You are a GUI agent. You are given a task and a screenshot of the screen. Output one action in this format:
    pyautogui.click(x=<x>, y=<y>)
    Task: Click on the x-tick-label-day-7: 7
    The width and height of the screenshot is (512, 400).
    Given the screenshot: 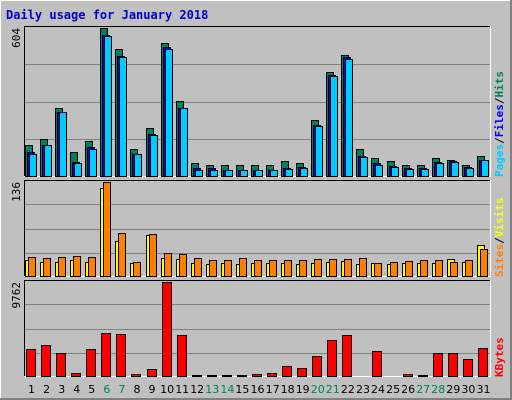 What is the action you would take?
    pyautogui.click(x=121, y=389)
    